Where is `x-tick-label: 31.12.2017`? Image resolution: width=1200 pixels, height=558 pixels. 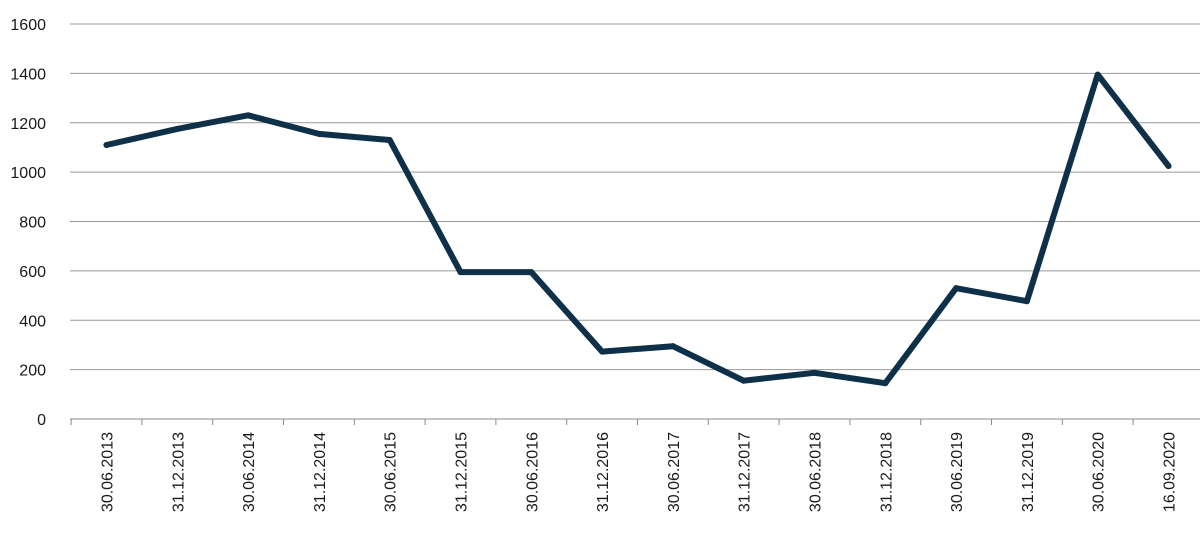 x-tick-label: 31.12.2017 is located at coordinates (745, 472).